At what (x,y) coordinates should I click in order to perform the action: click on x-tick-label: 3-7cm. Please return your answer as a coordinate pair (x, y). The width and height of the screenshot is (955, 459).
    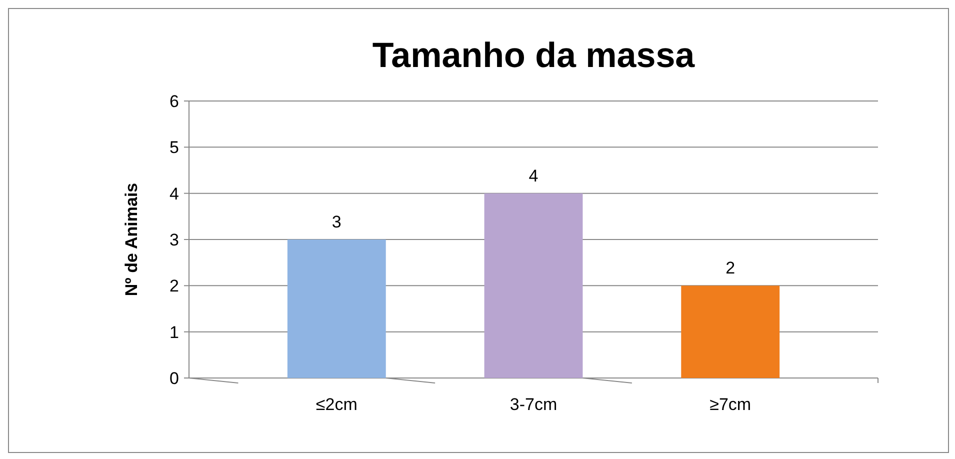
    Looking at the image, I should click on (534, 404).